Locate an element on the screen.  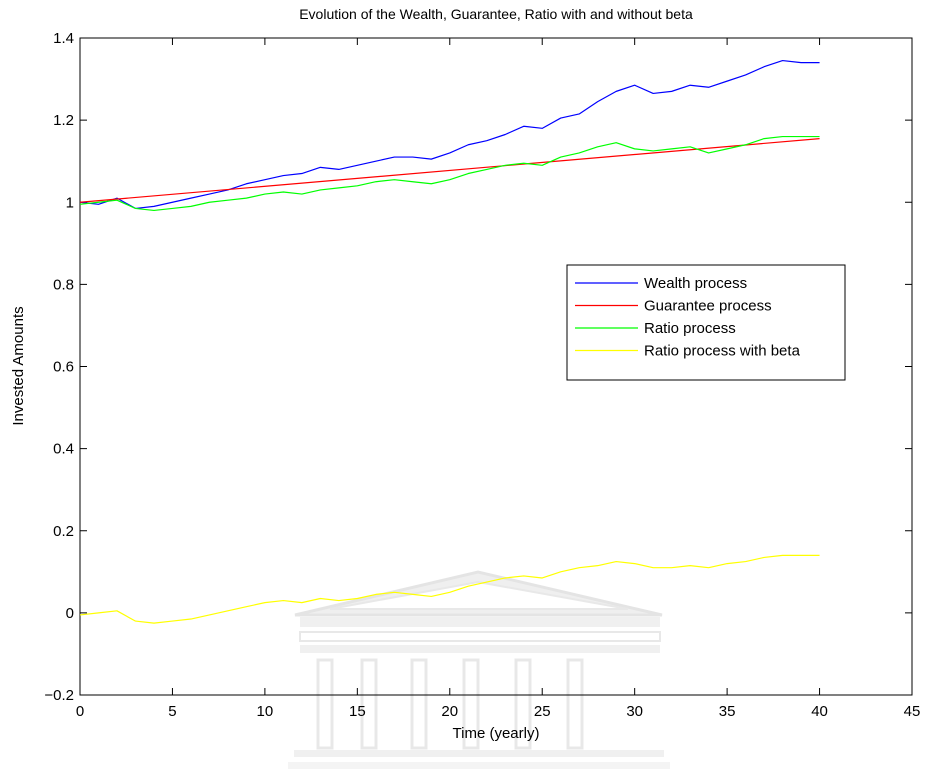
y-axis-label: Invested Amounts is located at coordinates (18, 365).